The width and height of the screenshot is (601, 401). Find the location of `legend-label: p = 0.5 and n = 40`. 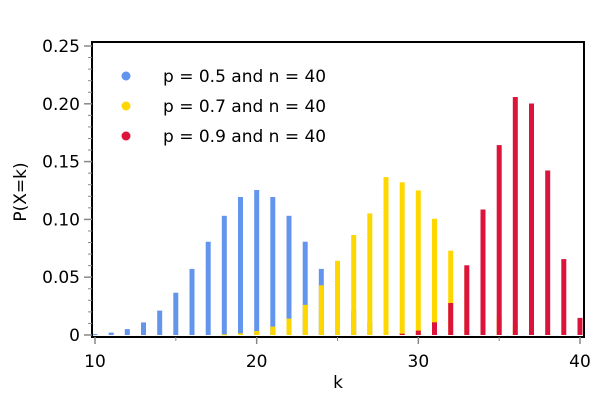

legend-label: p = 0.5 and n = 40 is located at coordinates (244, 77).